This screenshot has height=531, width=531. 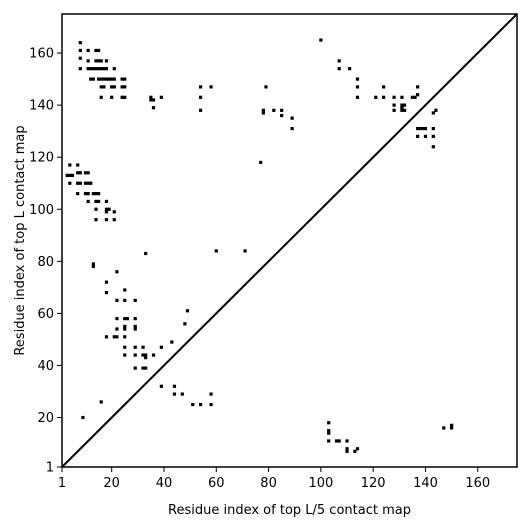 What do you see at coordinates (477, 483) in the screenshot?
I see `x-tick-label: 160` at bounding box center [477, 483].